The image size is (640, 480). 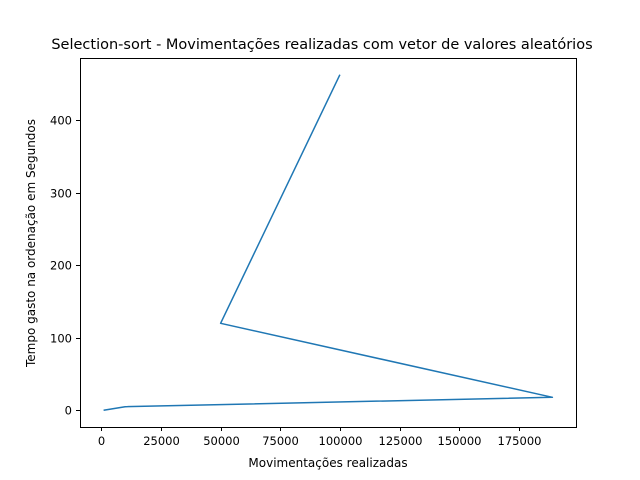 What do you see at coordinates (327, 463) in the screenshot?
I see `x-axis-label: Movimentações realizadas` at bounding box center [327, 463].